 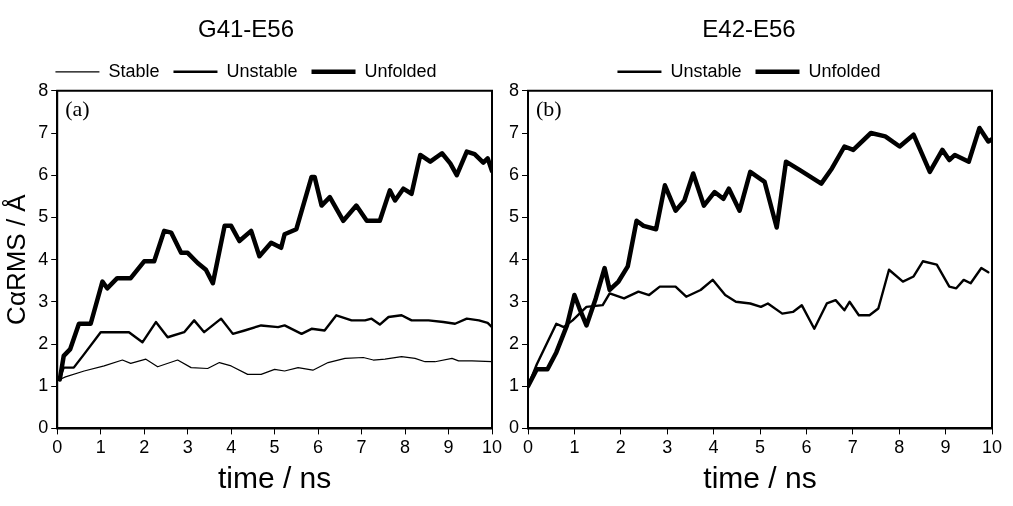 What do you see at coordinates (77, 108) in the screenshot?
I see `annotation: (a)` at bounding box center [77, 108].